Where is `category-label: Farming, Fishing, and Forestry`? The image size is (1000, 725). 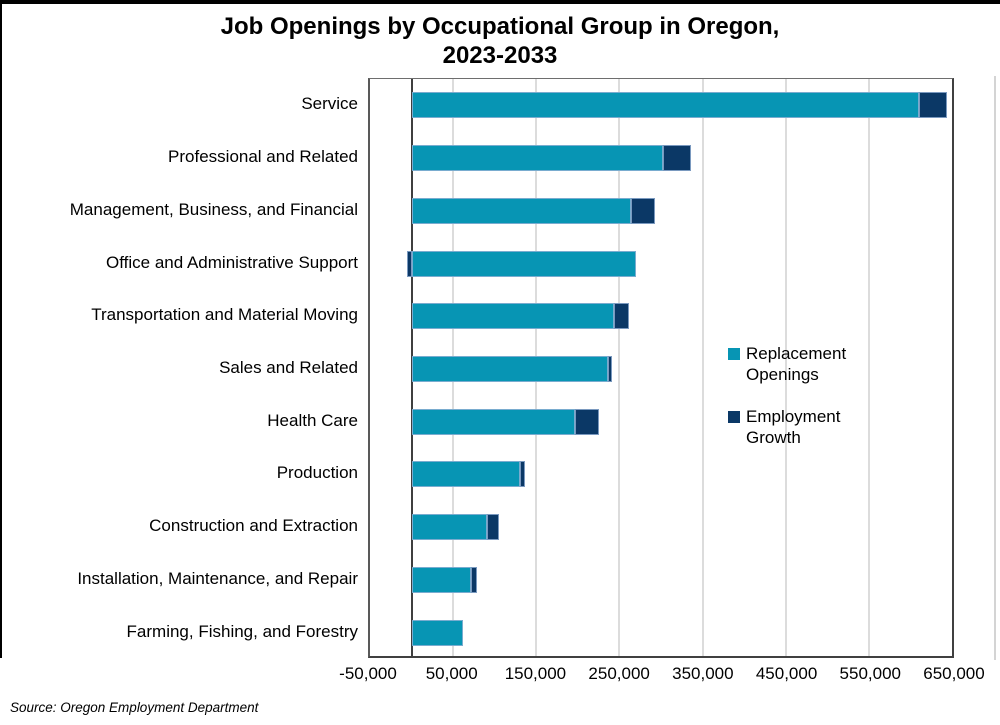
category-label: Farming, Fishing, and Forestry is located at coordinates (242, 631).